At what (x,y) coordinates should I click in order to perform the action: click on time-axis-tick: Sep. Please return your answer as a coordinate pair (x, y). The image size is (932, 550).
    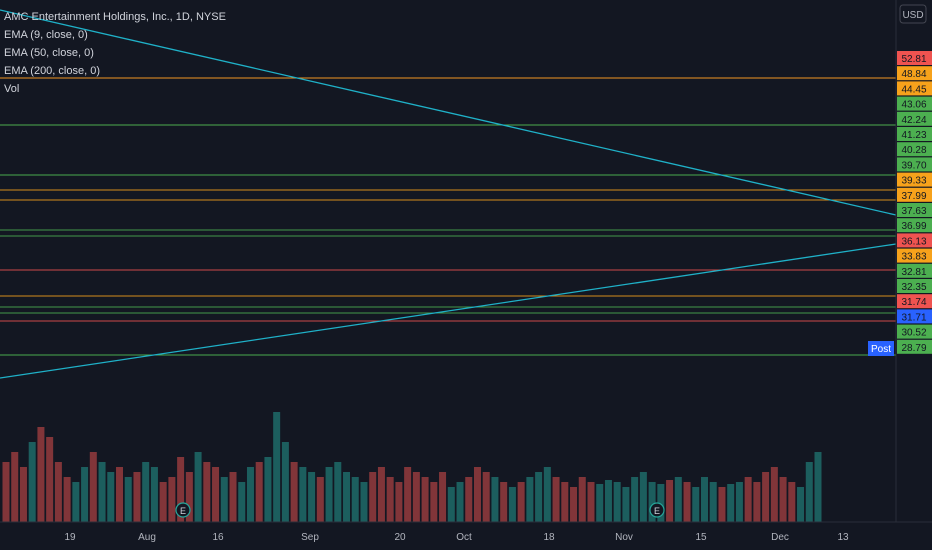
    Looking at the image, I should click on (310, 537).